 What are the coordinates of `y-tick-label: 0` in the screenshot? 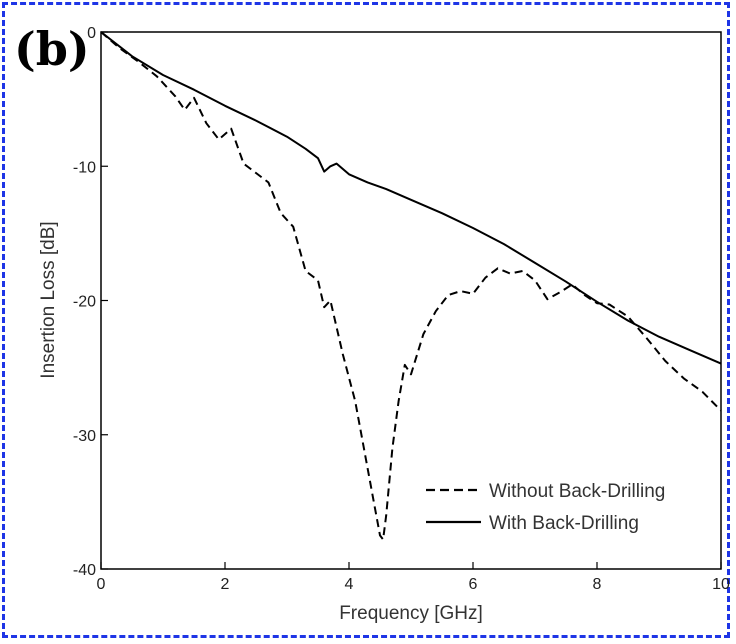 It's located at (91, 33).